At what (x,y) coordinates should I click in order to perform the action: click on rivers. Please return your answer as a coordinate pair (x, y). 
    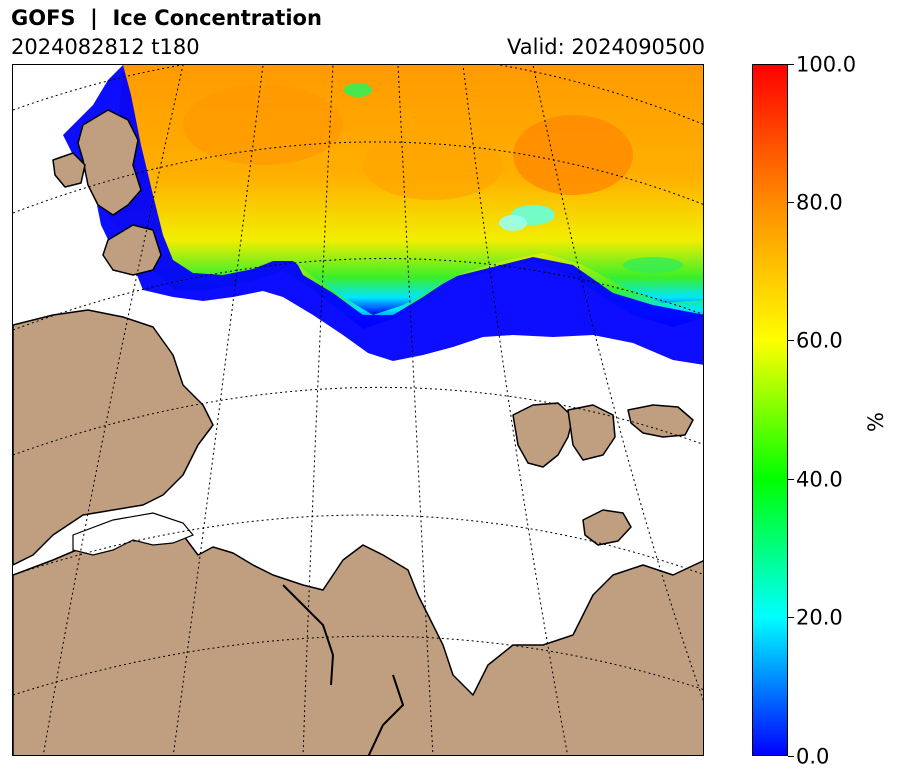
    Looking at the image, I should click on (343, 669).